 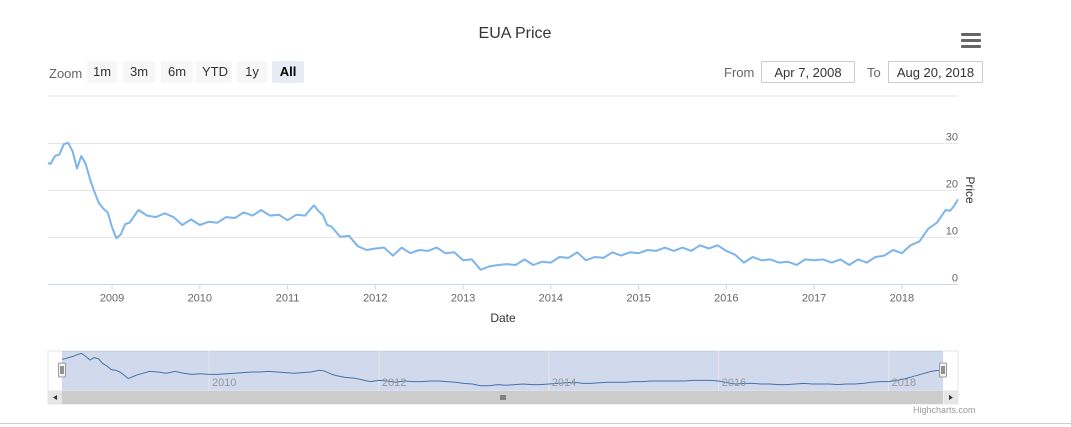 I want to click on zoom-label: Zoom, so click(x=66, y=73).